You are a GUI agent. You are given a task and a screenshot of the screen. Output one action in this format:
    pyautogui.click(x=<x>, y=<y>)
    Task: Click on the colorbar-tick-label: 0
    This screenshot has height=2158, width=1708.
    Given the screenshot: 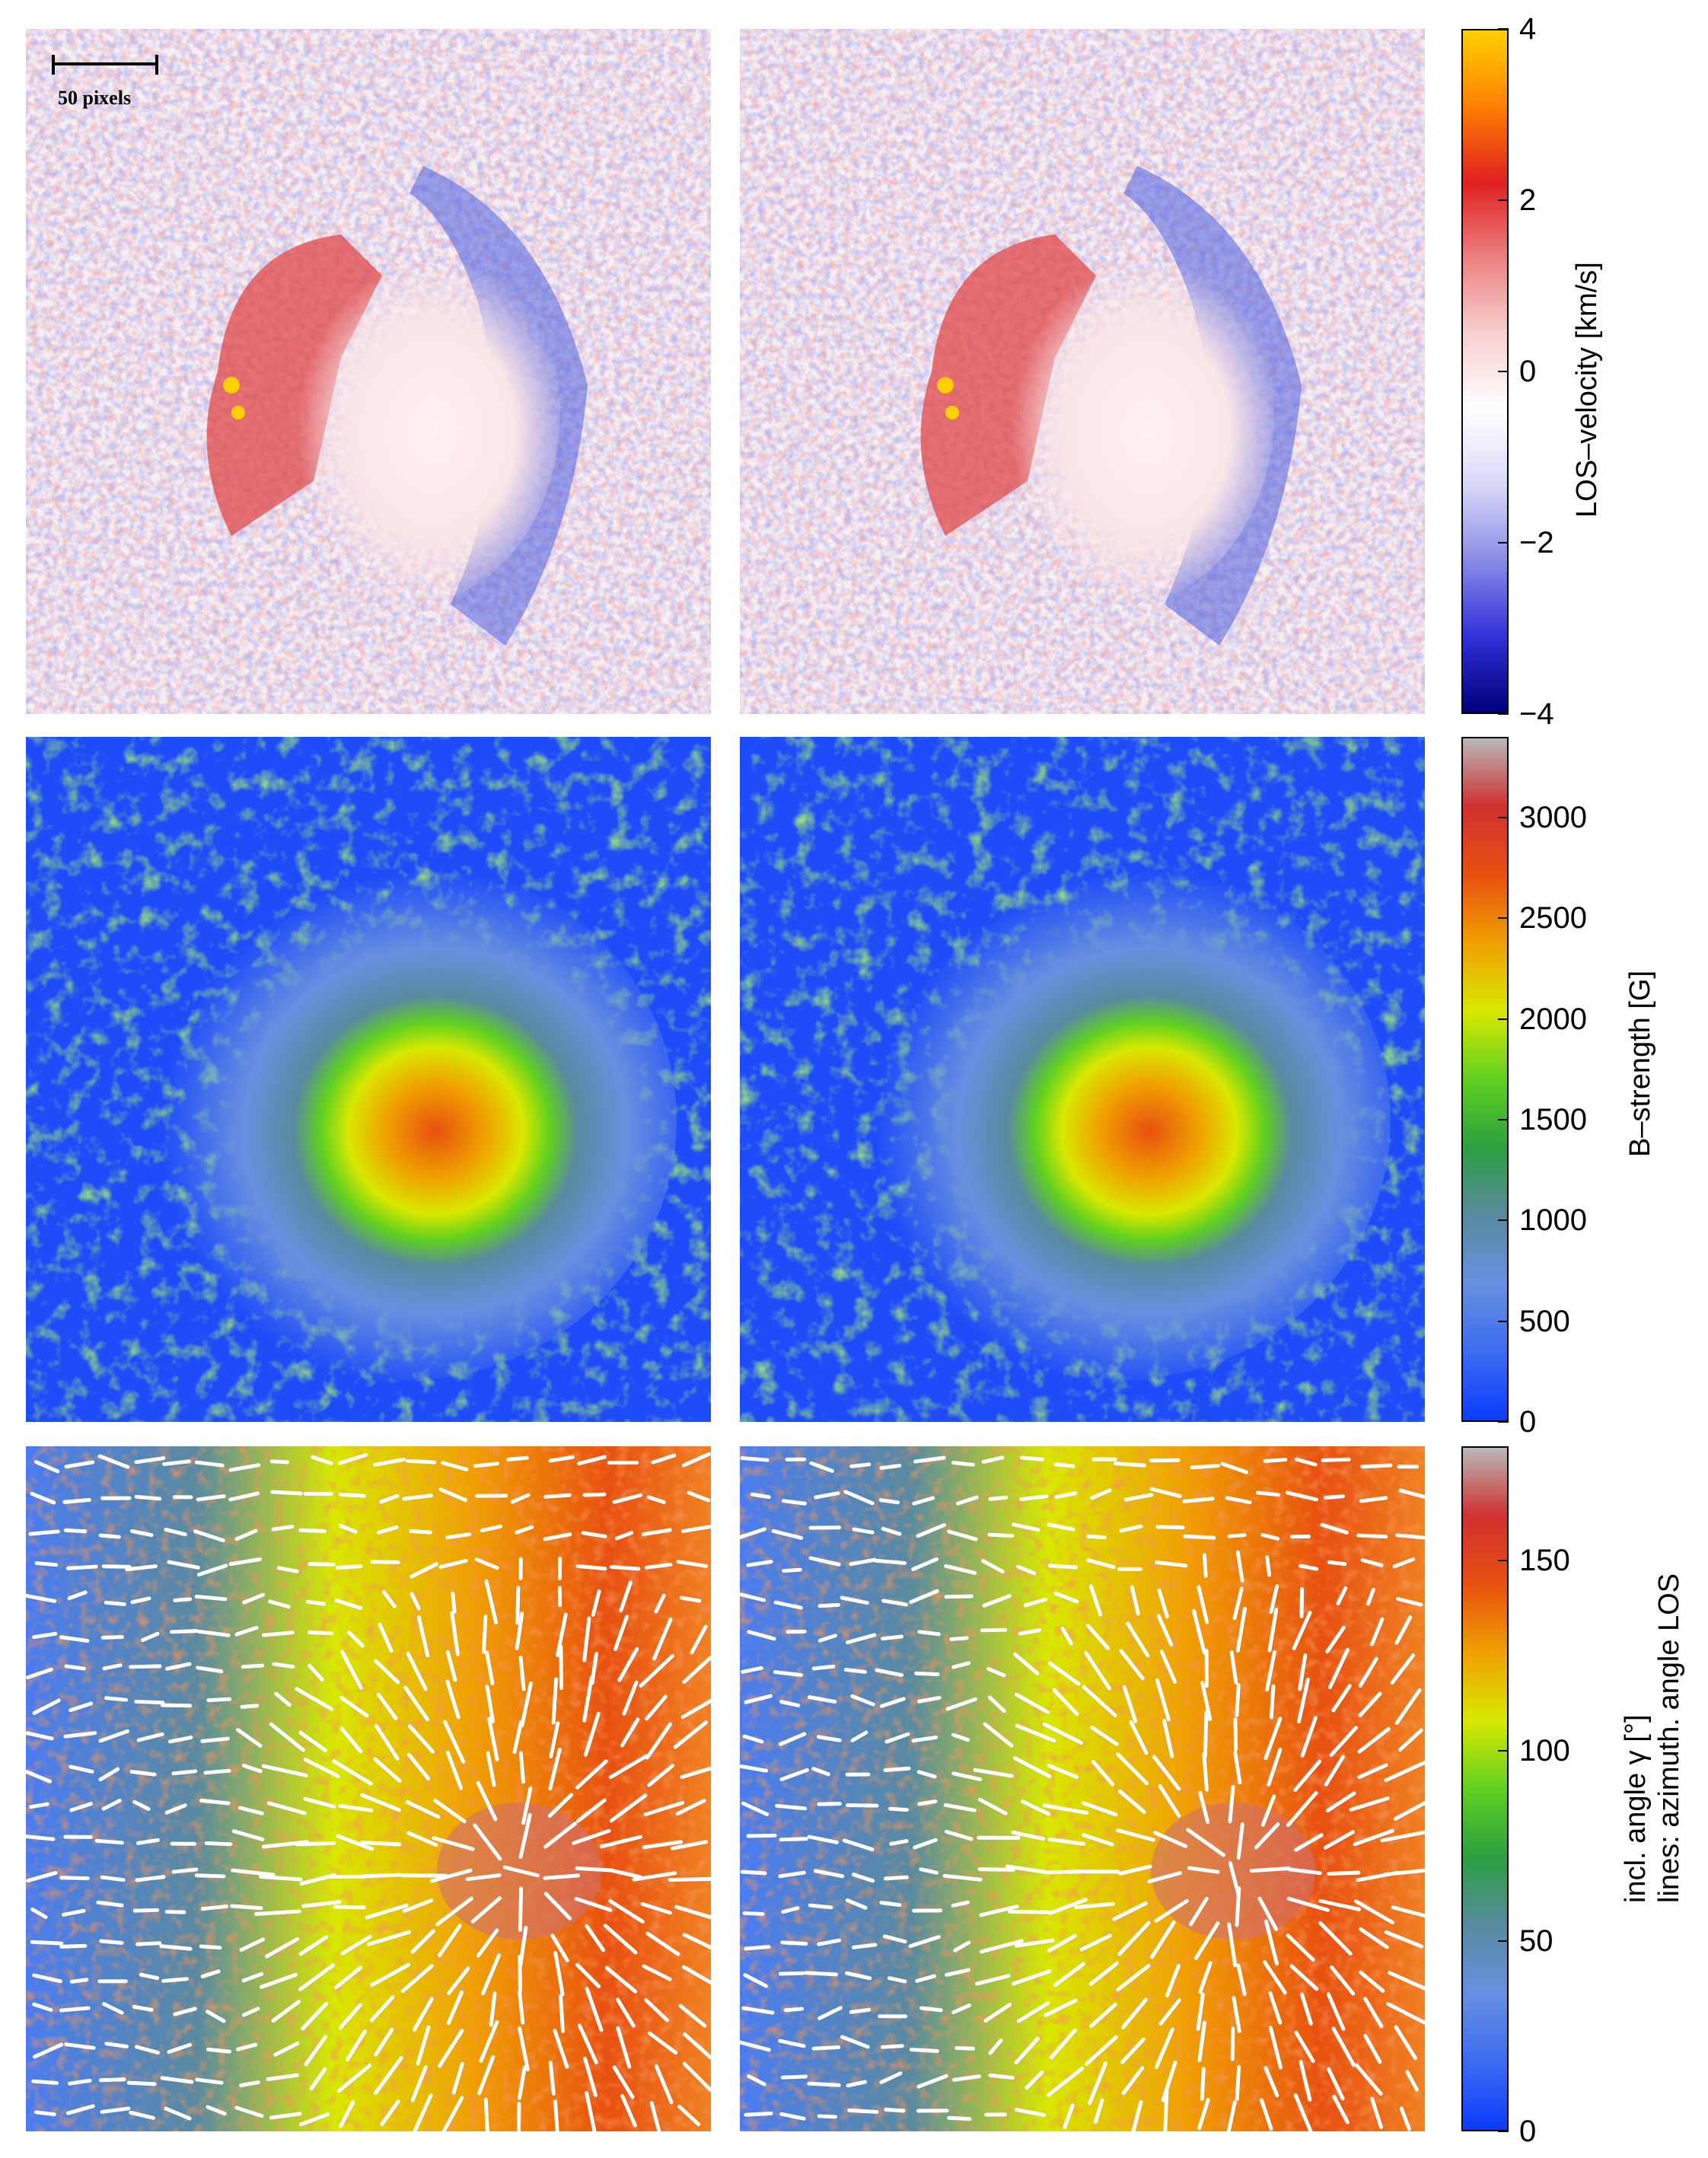 What is the action you would take?
    pyautogui.click(x=1528, y=2132)
    